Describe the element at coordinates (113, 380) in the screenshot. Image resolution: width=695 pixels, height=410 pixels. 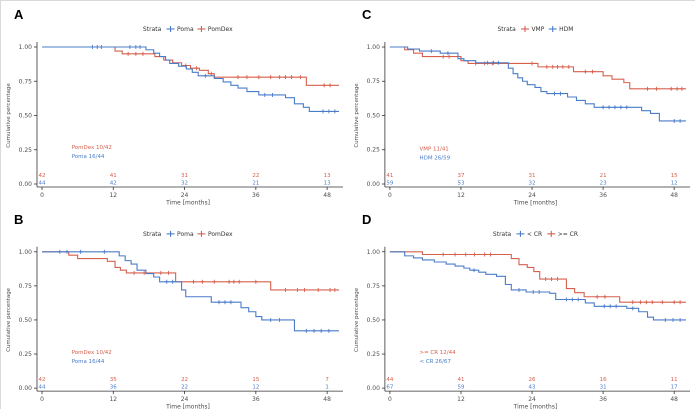
I see `at-risk-count: 35` at that location.